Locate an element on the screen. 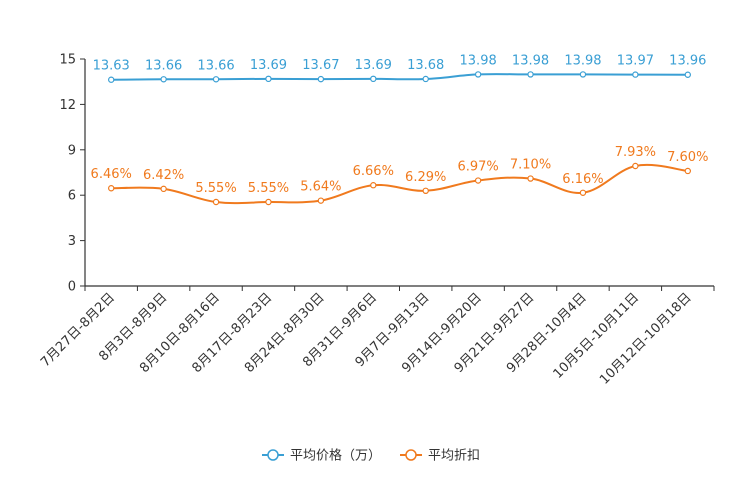 This screenshot has width=744, height=496. y-tick-label: 6 is located at coordinates (72, 196).